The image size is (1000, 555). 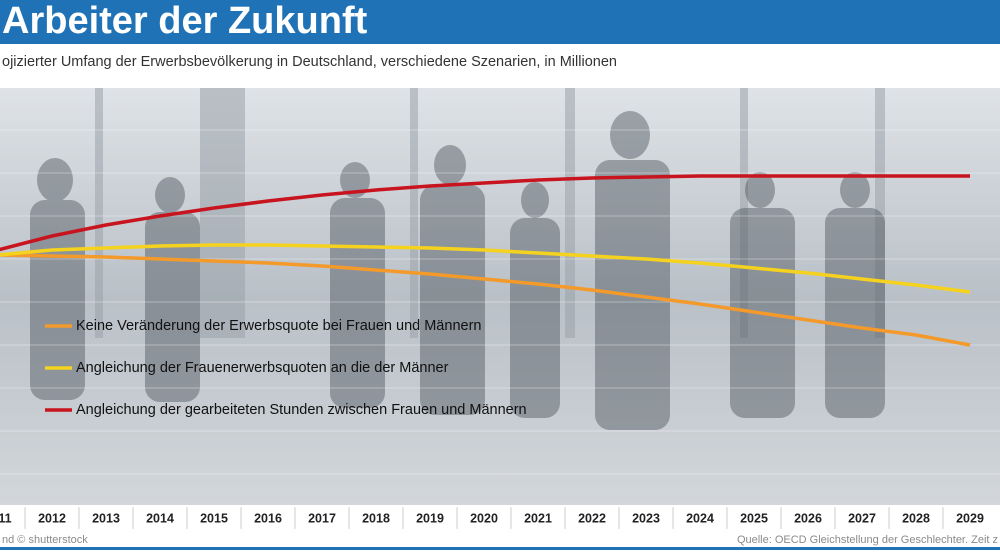 What do you see at coordinates (160, 518) in the screenshot?
I see `x-tick-label: 2014` at bounding box center [160, 518].